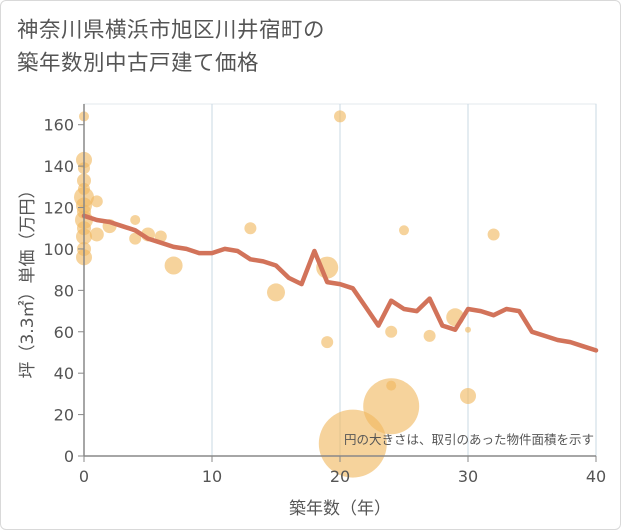 This screenshot has height=530, width=621. I want to click on y-tick-label: 160, so click(58, 125).